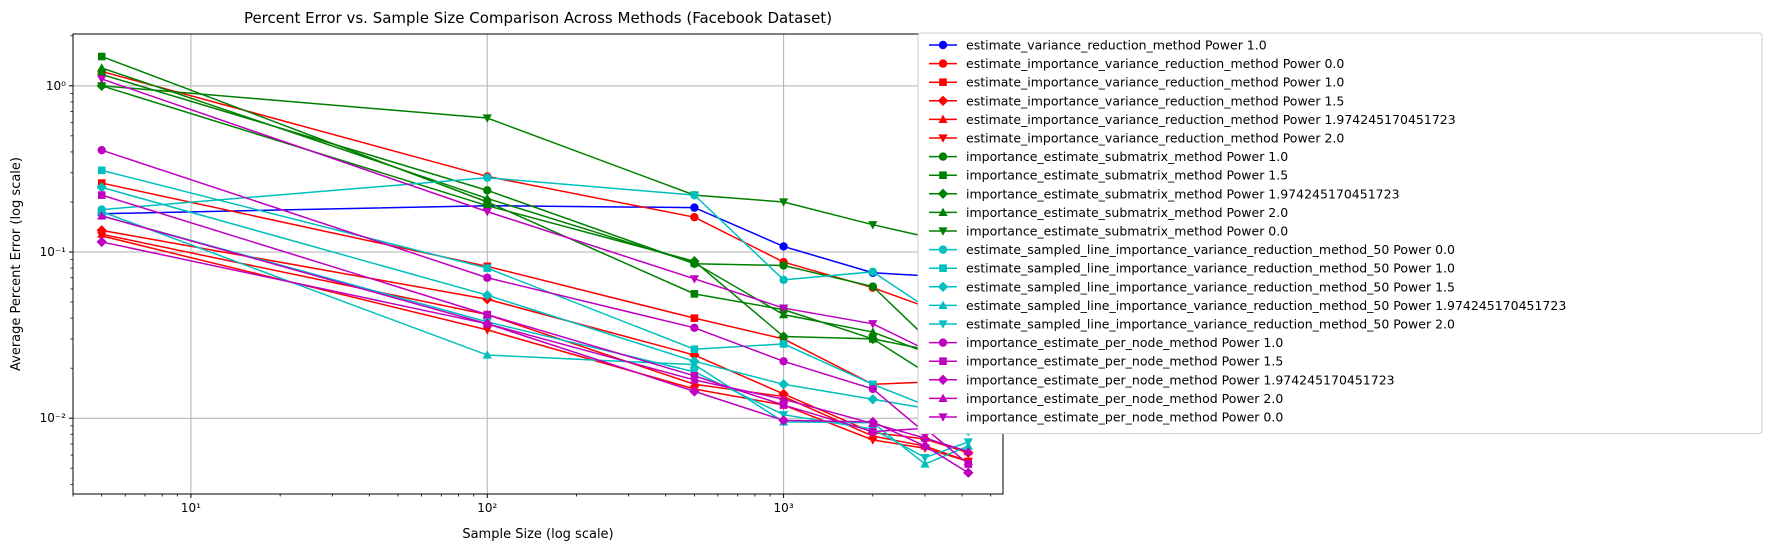  I want to click on y-tick-label: 10⁻¹, so click(53, 252).